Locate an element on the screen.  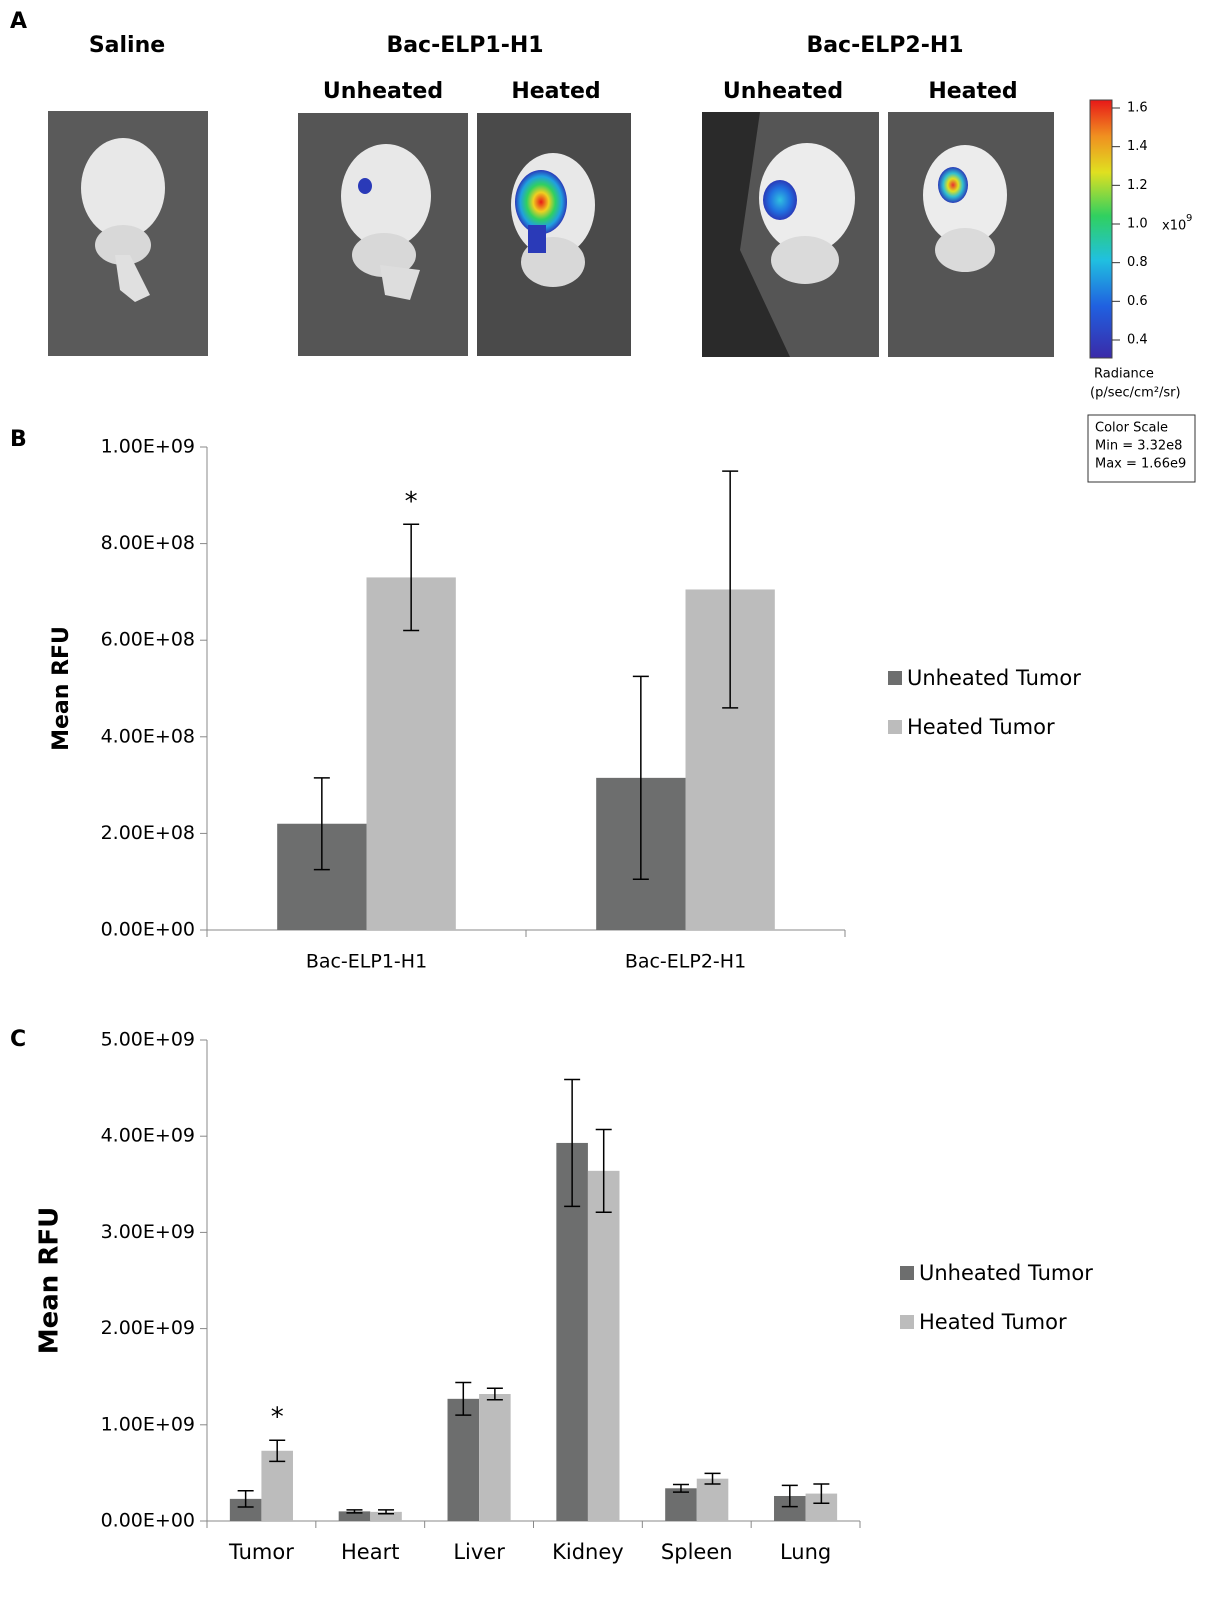
colorbar-tick-label: 1.6 is located at coordinates (1137, 108).